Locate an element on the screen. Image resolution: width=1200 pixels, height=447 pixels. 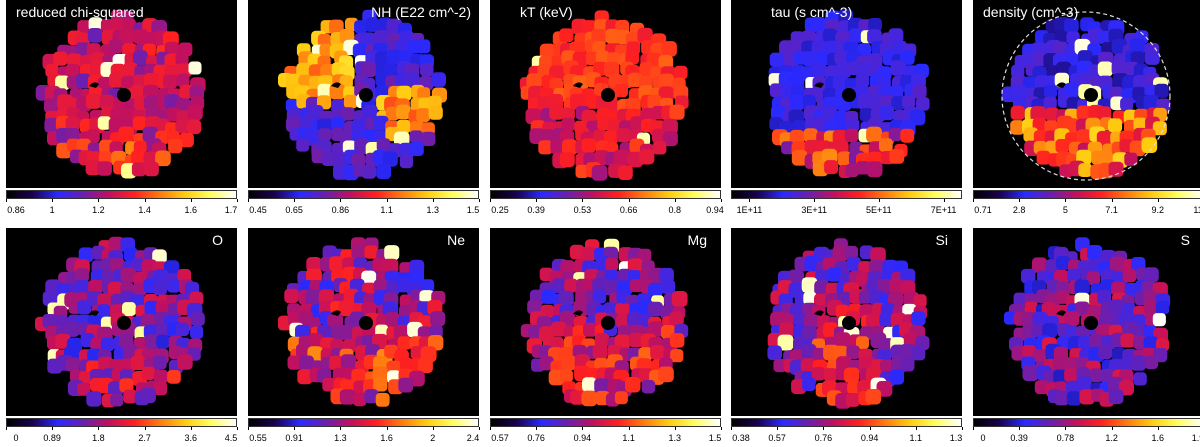
colorbar-tick-label: 1.6 is located at coordinates (386, 438).